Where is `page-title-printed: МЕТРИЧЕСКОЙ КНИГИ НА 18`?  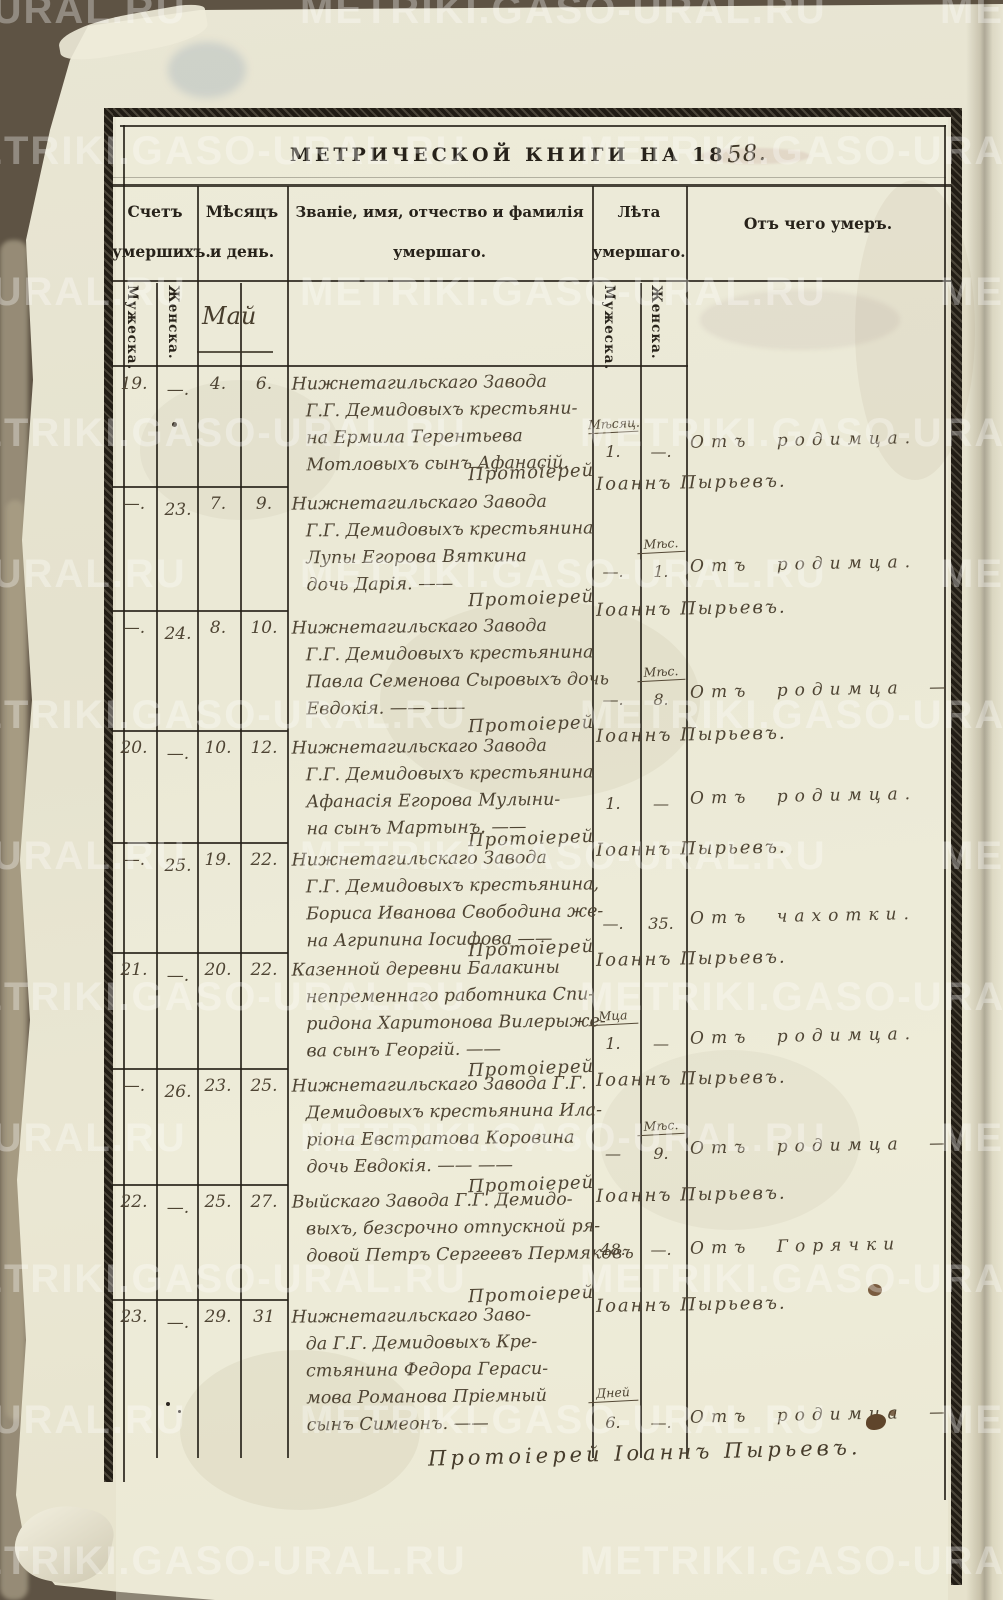 page-title-printed: МЕТРИЧЕСКОЙ КНИГИ НА 18 is located at coordinates (508, 155).